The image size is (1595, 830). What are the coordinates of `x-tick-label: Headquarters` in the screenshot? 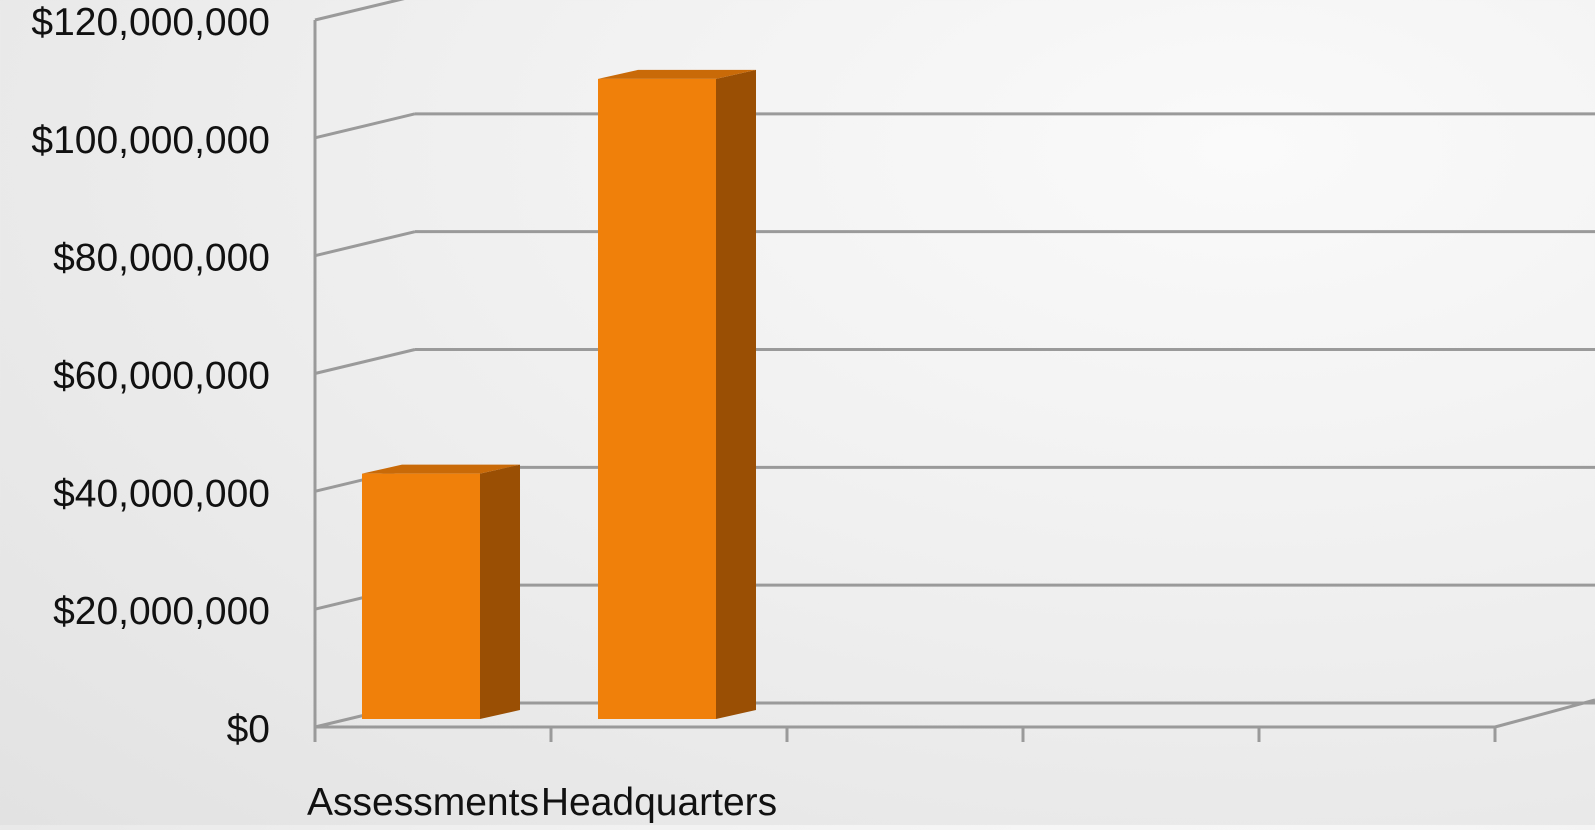 It's located at (659, 802).